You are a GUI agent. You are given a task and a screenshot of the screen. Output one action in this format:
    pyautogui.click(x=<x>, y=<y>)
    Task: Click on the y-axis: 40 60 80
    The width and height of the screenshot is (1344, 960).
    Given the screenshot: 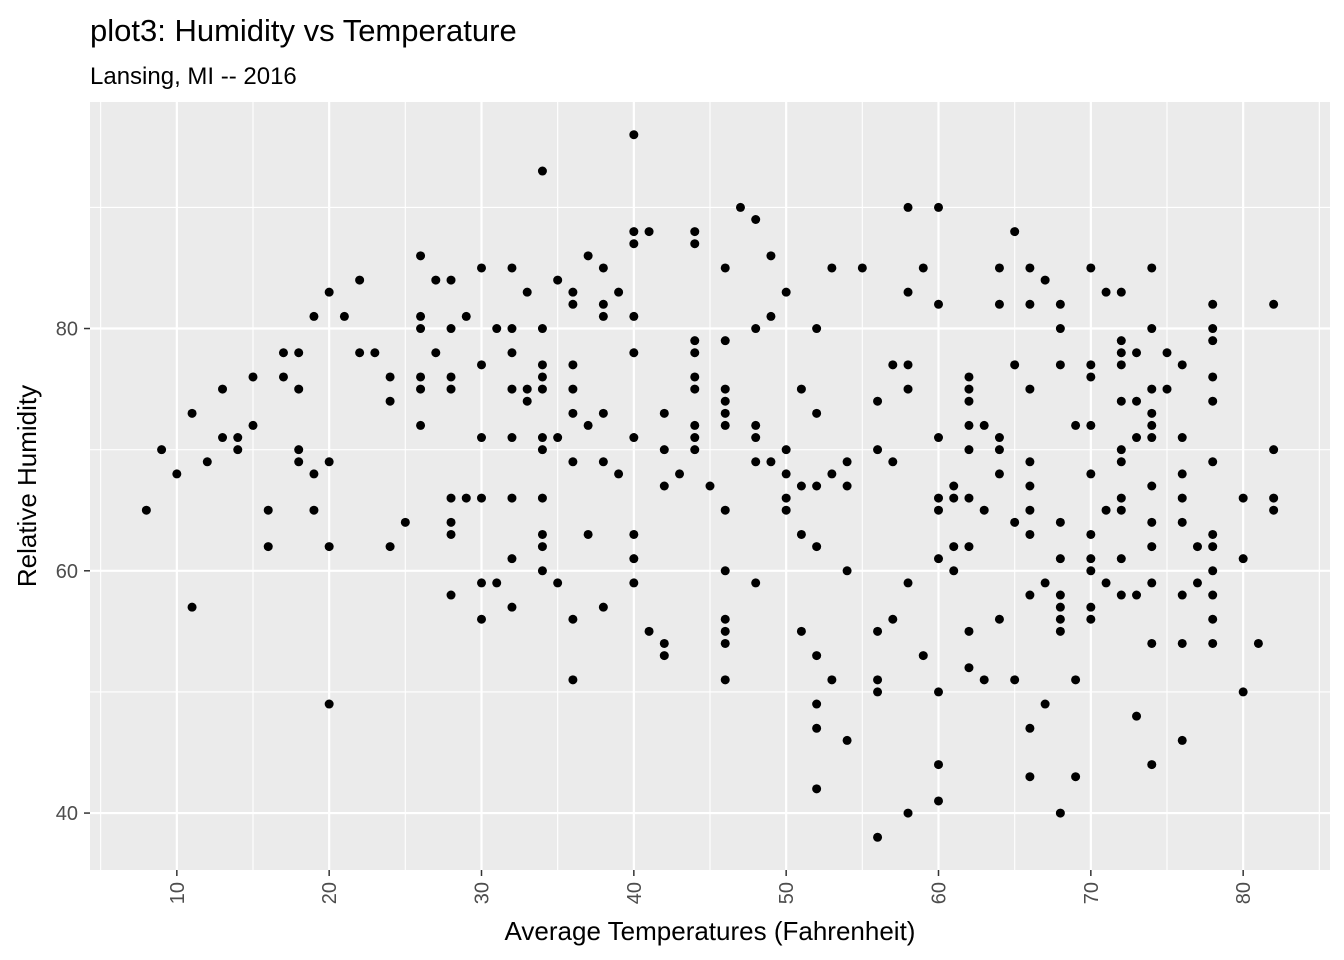 What is the action you would take?
    pyautogui.click(x=73, y=572)
    